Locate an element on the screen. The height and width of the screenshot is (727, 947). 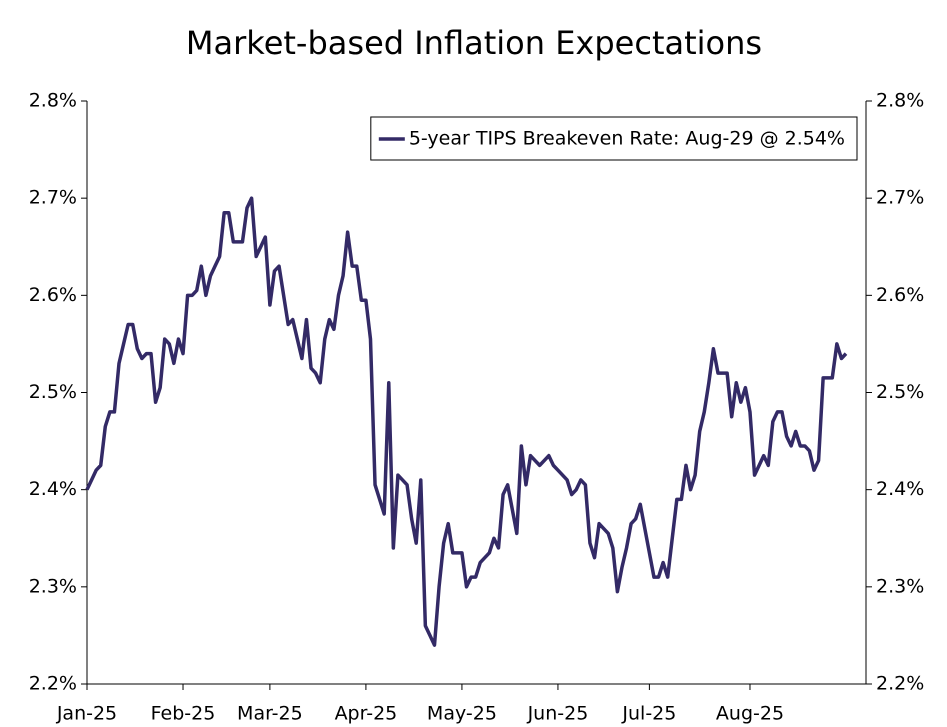
y-tick-label: 2.5% is located at coordinates (53, 392).